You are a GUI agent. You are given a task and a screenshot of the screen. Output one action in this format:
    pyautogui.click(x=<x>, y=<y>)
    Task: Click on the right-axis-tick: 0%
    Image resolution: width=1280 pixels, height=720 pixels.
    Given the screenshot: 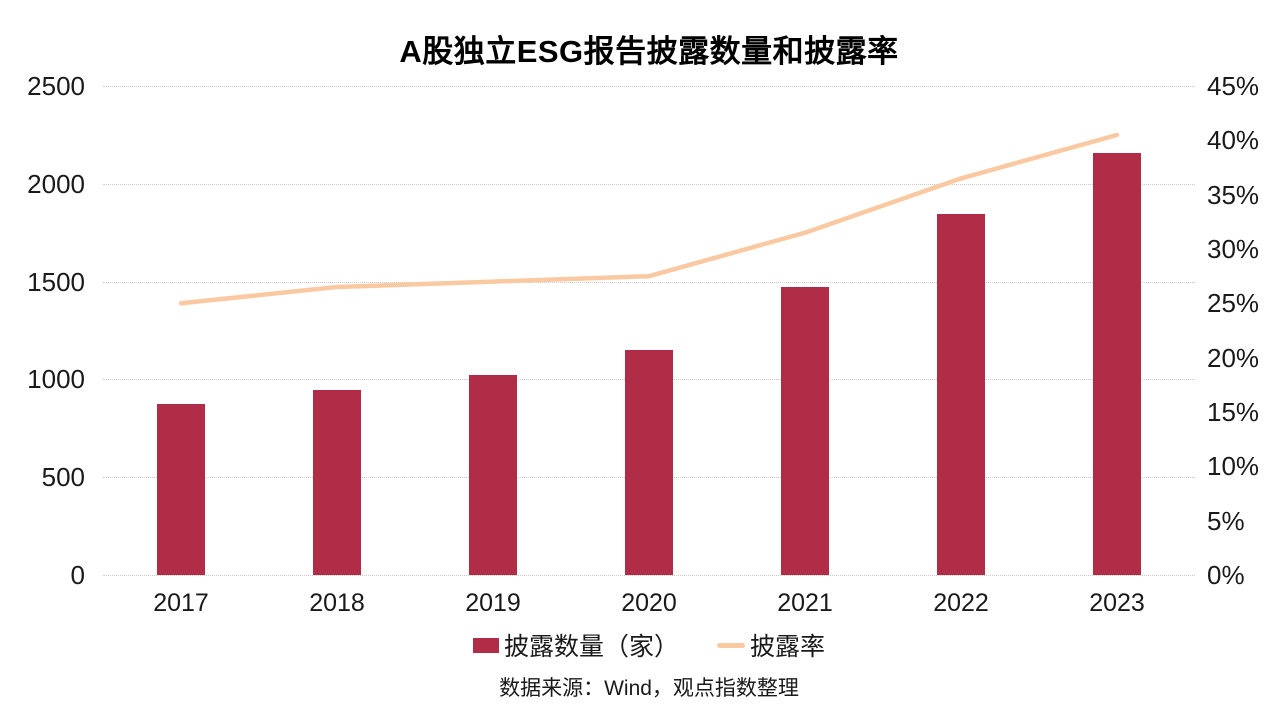 What is the action you would take?
    pyautogui.click(x=1226, y=575)
    